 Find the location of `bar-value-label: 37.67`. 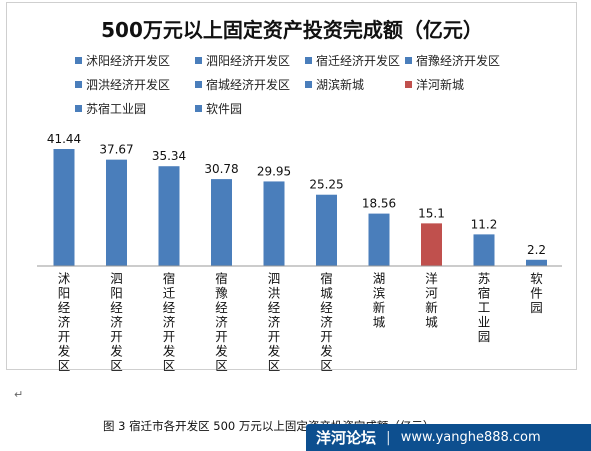

bar-value-label: 37.67 is located at coordinates (116, 150).